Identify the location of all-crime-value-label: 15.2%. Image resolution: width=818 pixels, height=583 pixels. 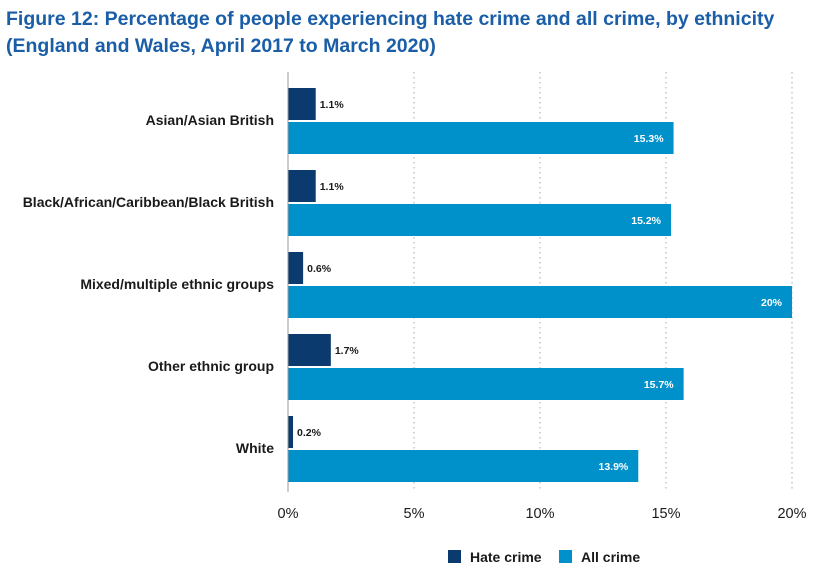
(646, 221).